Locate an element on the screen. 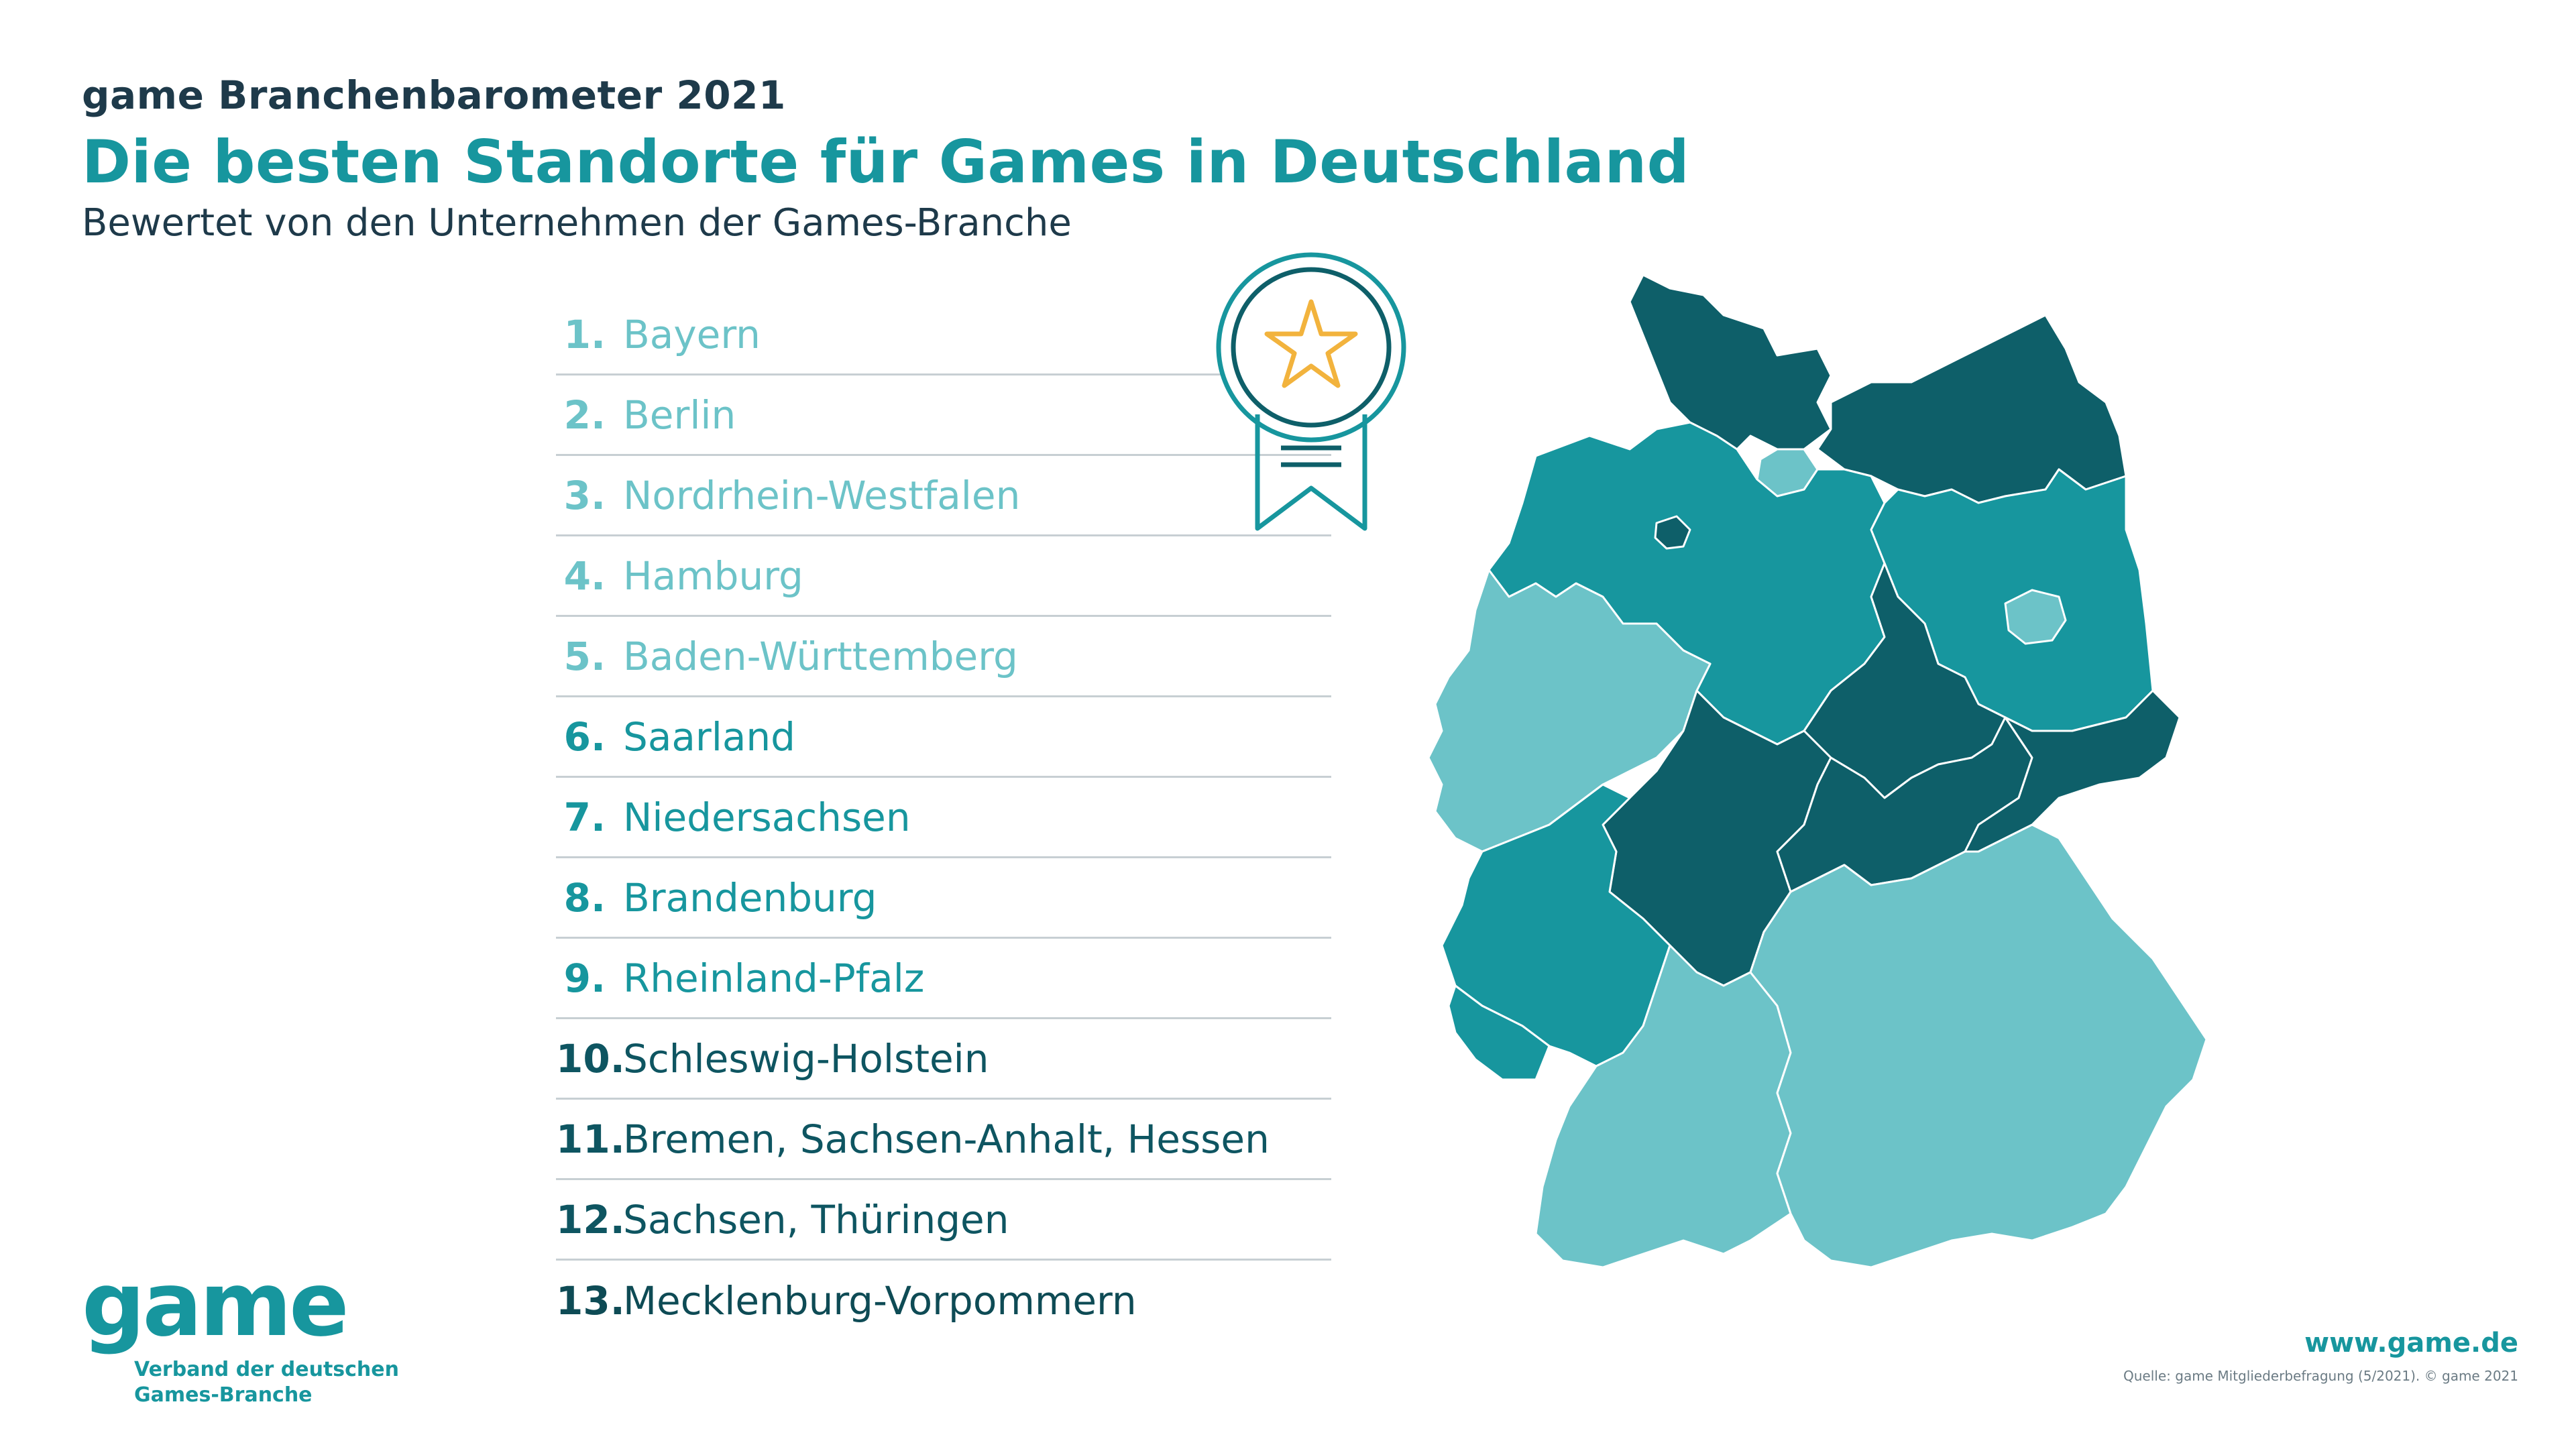  ranking-item: 6. Saarland is located at coordinates (943, 738).